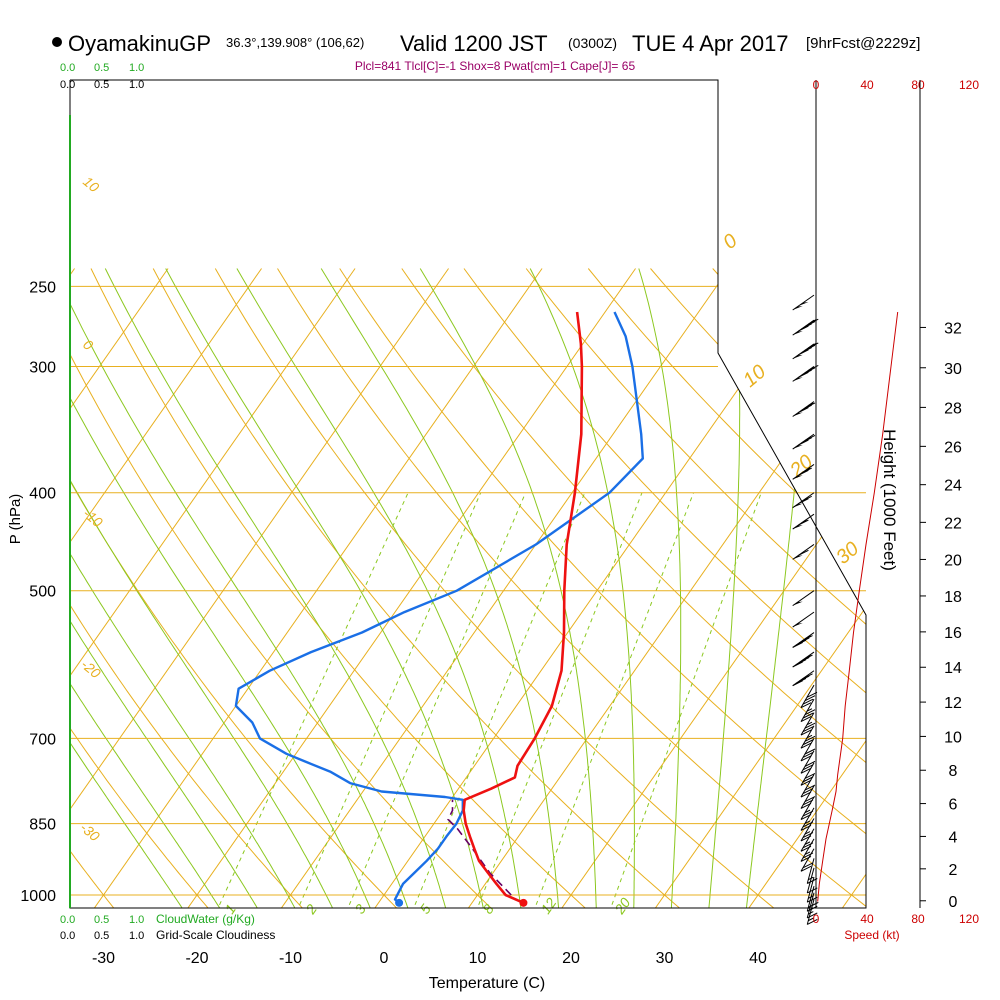 Image resolution: width=1000 pixels, height=1000 pixels. Describe the element at coordinates (918, 85) in the screenshot. I see `speed-tick-top: 80` at that location.